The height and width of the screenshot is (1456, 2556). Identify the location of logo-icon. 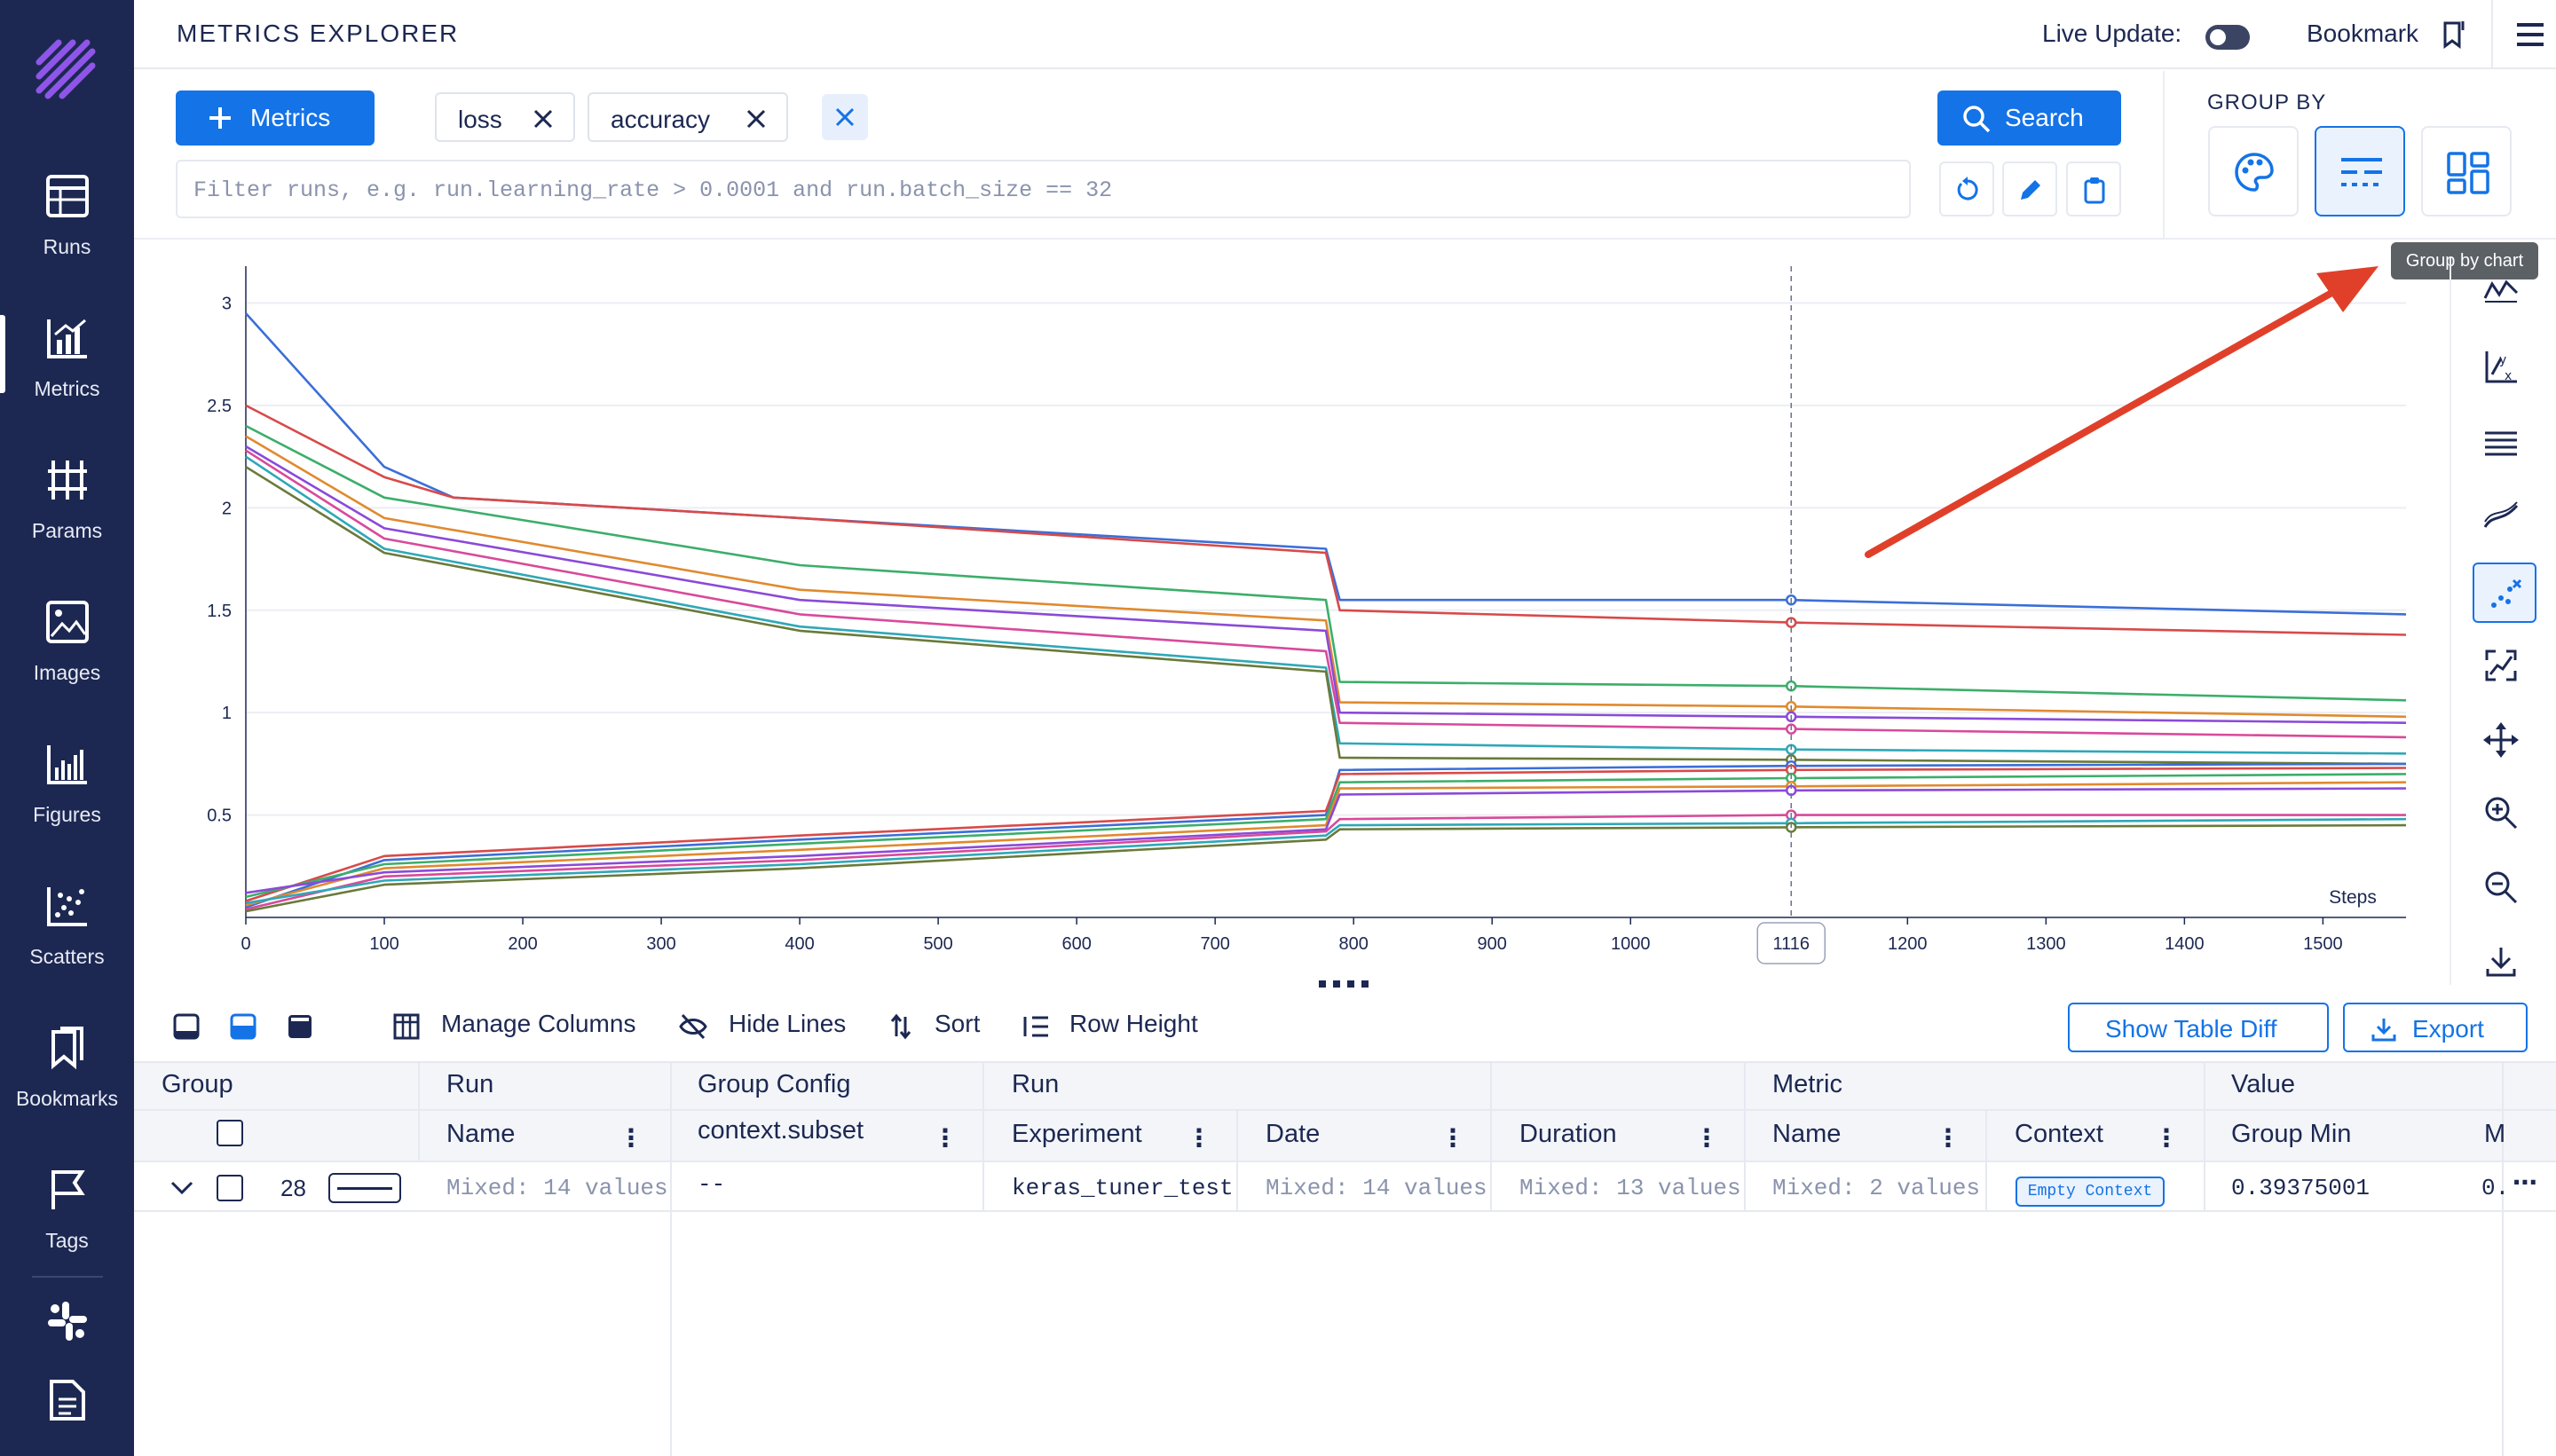
(67, 70).